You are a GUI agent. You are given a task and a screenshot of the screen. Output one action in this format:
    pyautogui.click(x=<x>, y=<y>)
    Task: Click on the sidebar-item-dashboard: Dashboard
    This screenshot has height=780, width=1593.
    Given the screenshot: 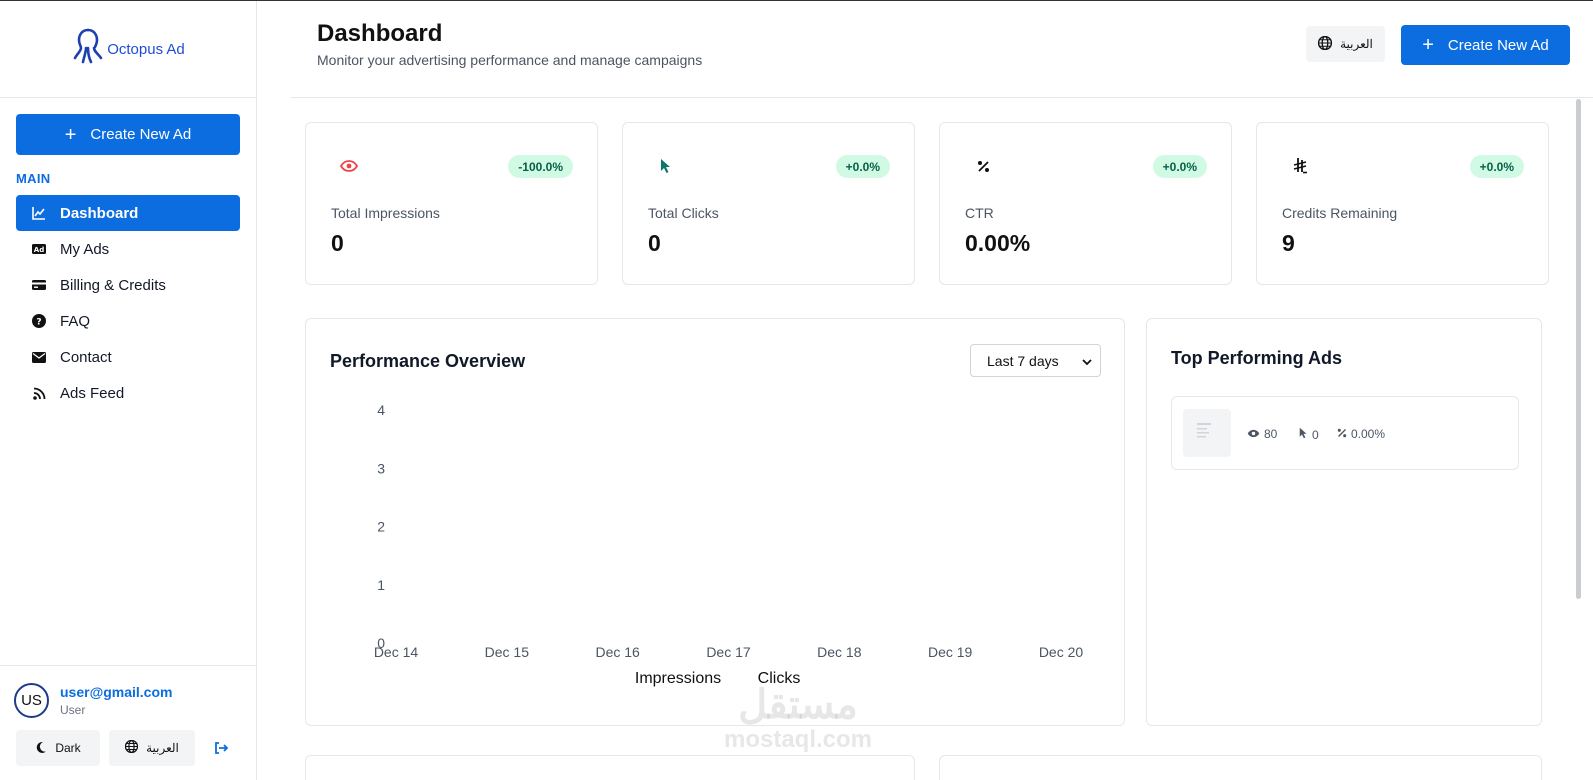 What is the action you would take?
    pyautogui.click(x=128, y=213)
    